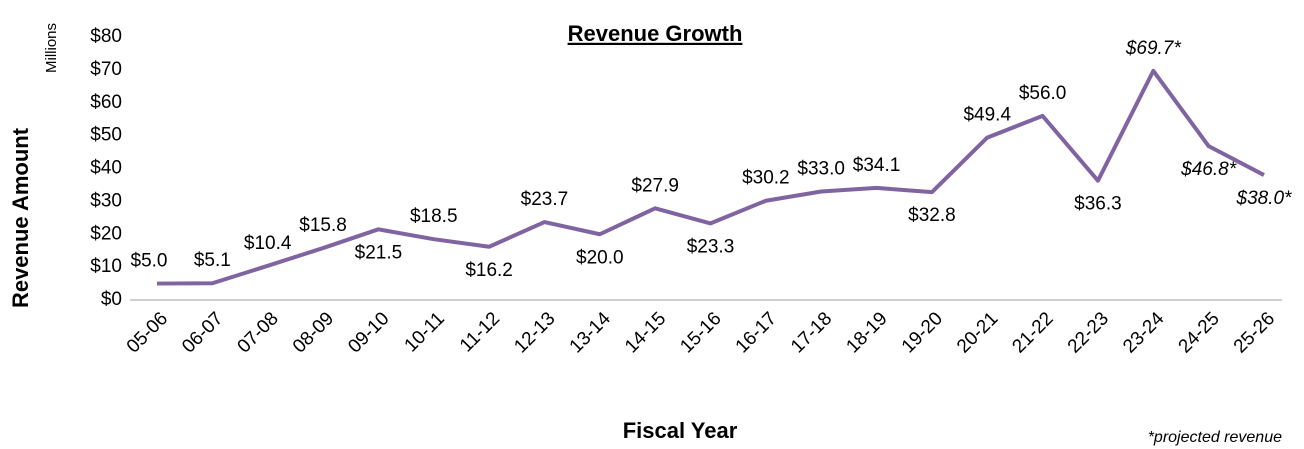 This screenshot has width=1304, height=449. Describe the element at coordinates (212, 260) in the screenshot. I see `data-label: $5.1` at that location.